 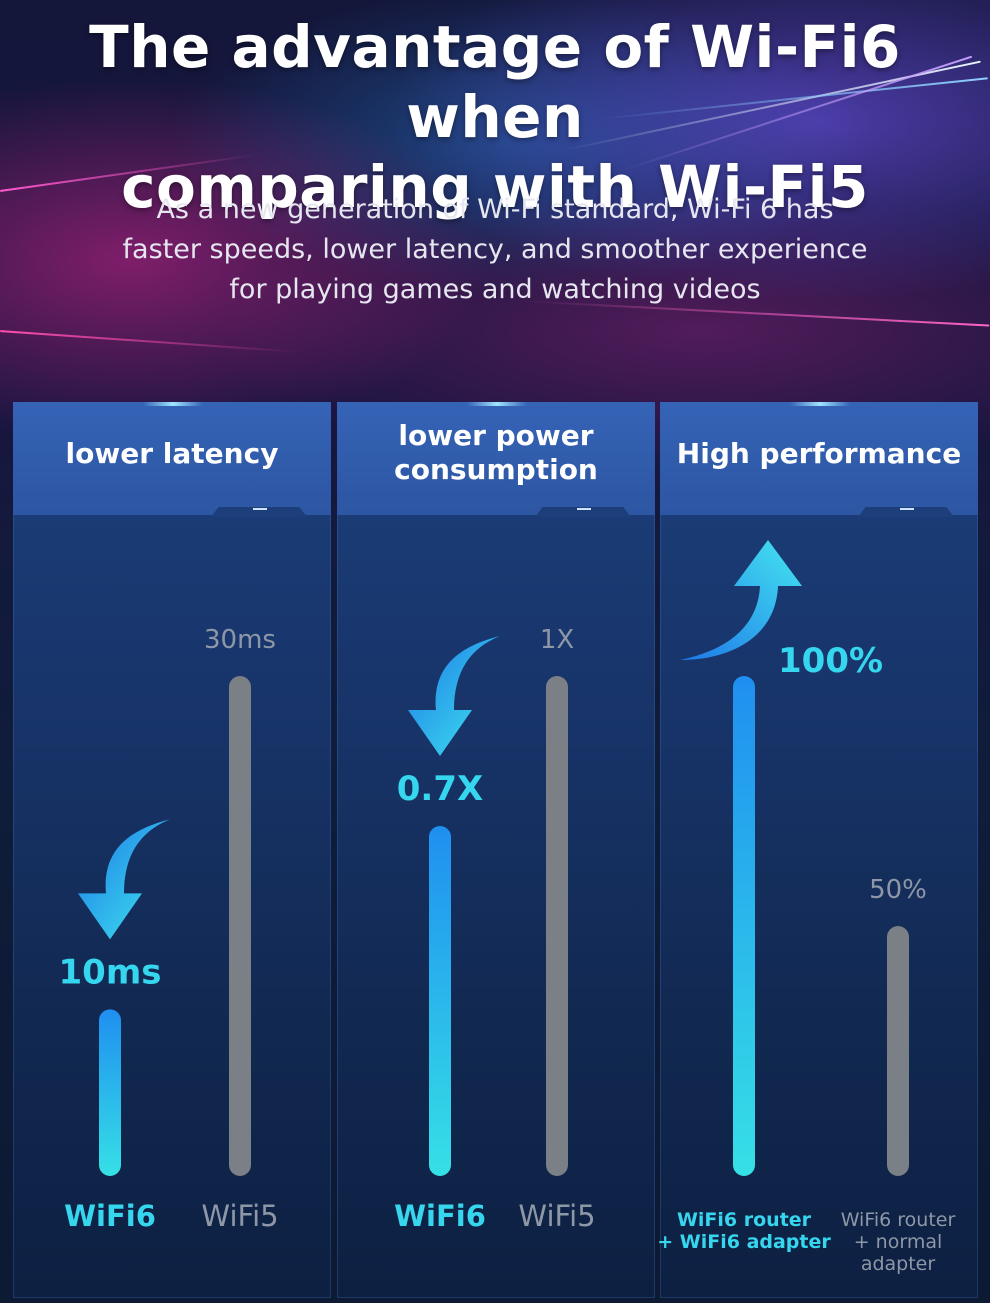 I want to click on value-label: 50%, so click(x=898, y=890).